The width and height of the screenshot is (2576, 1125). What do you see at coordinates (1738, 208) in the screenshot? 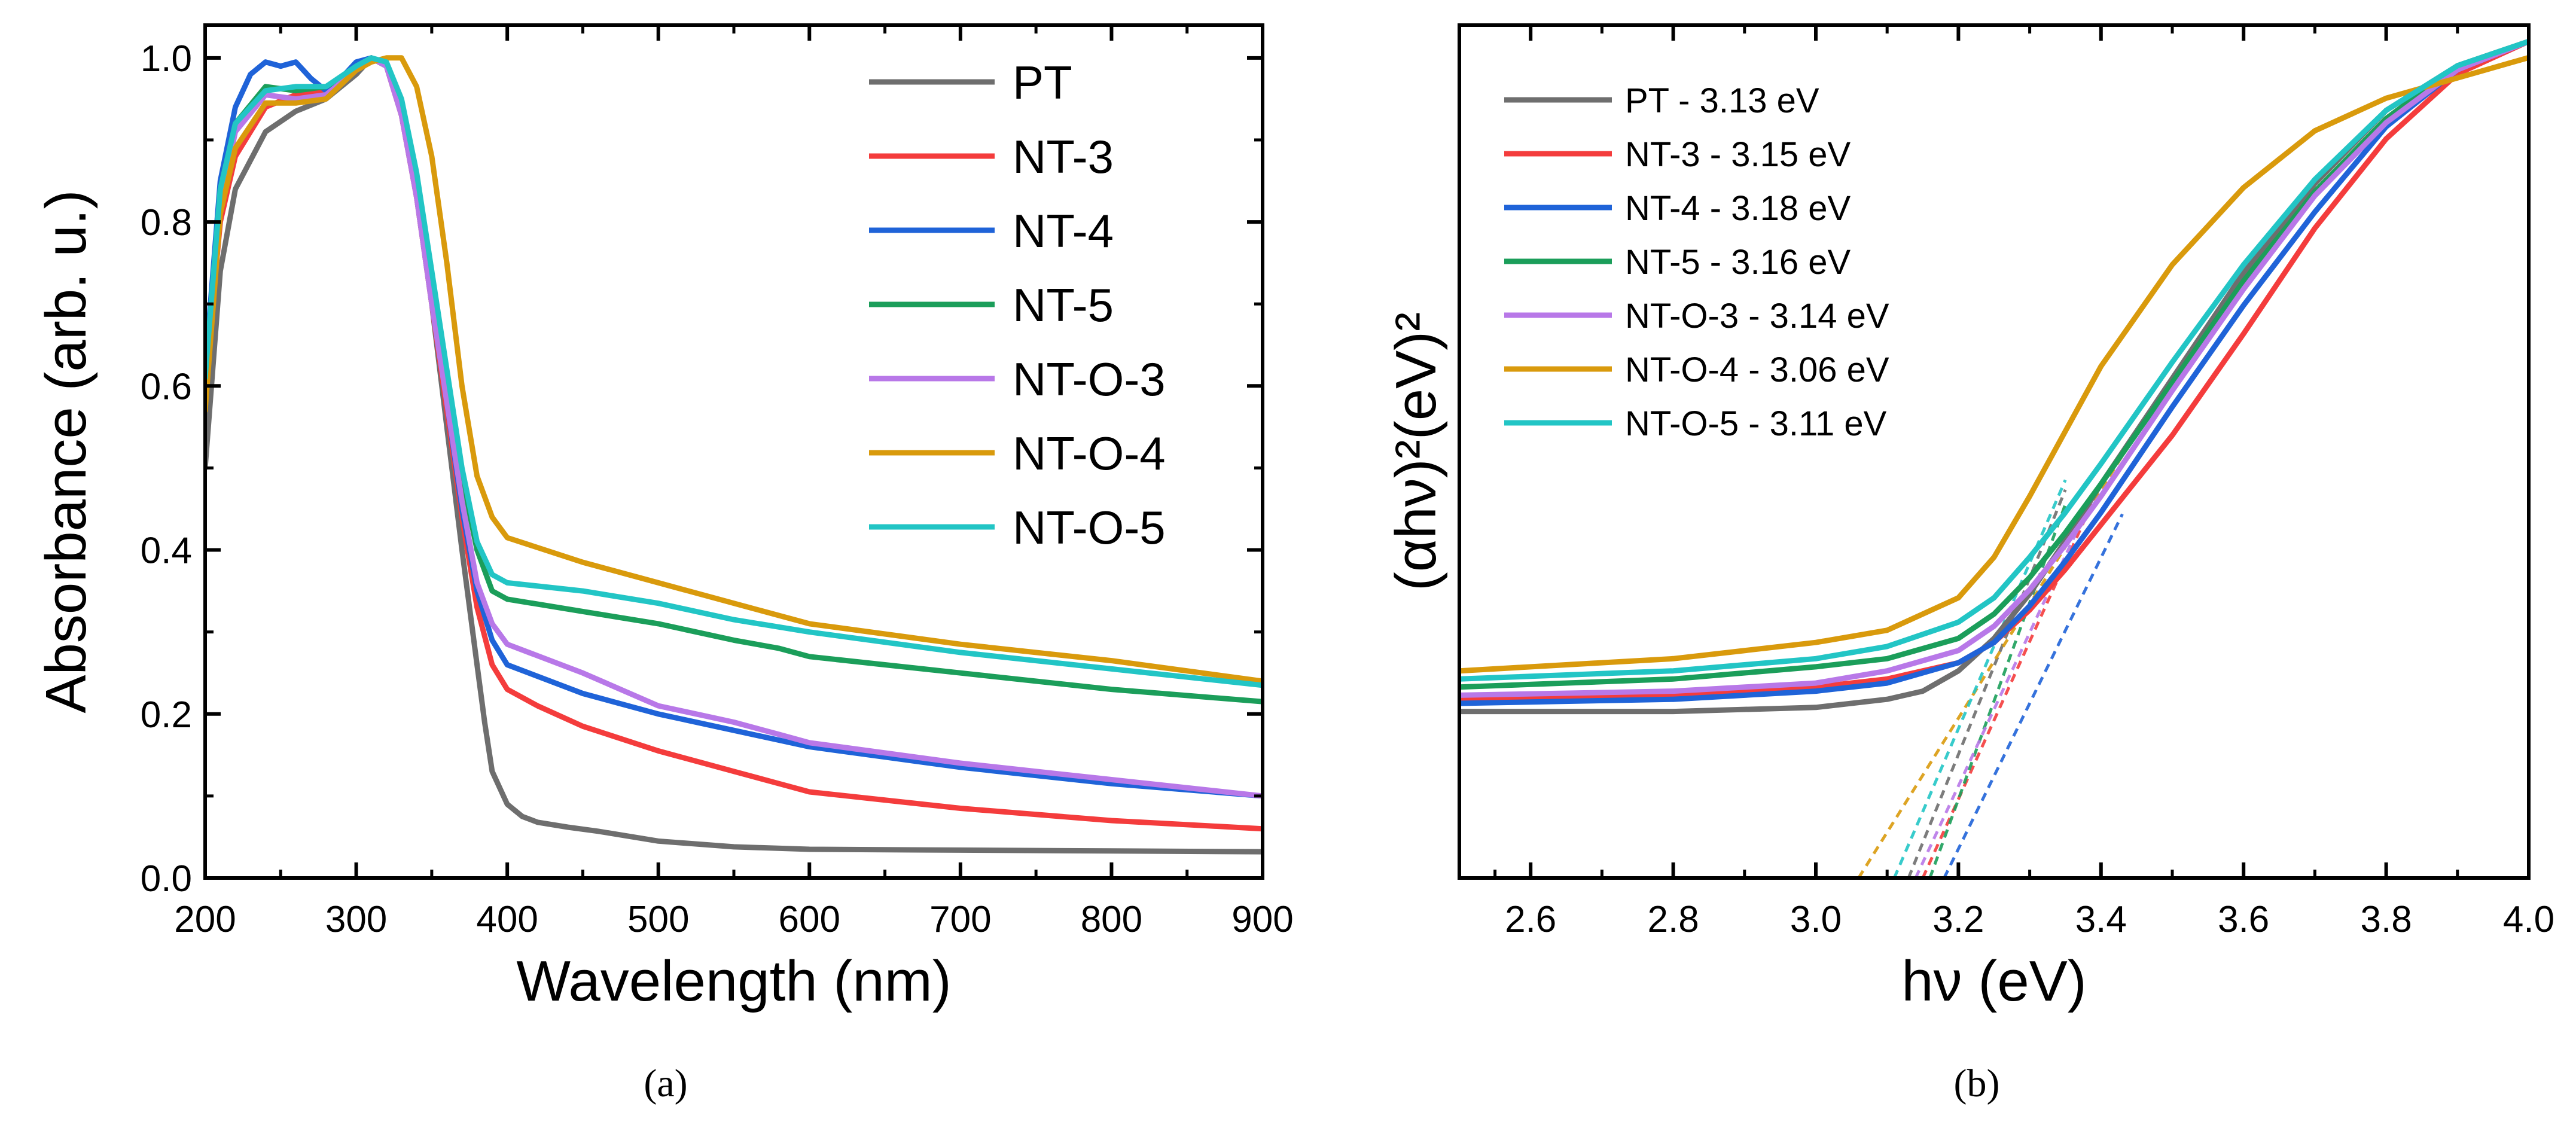
I see `legend-label-nt-4-3-18-ev: NT-4 - 3.18 eV` at bounding box center [1738, 208].